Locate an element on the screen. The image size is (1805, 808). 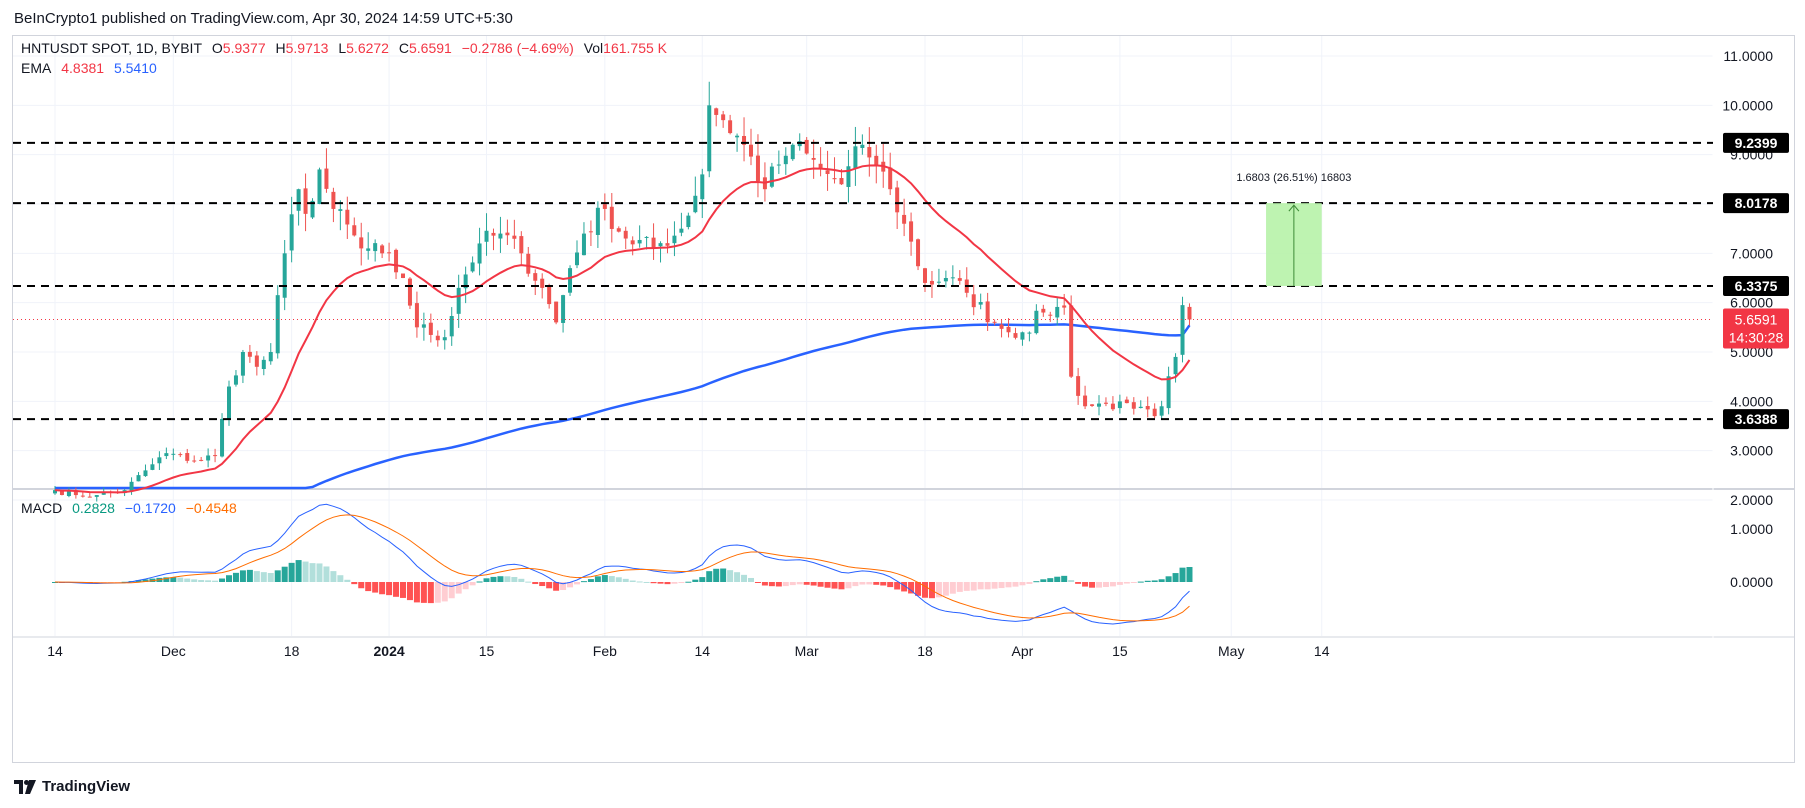
measure-arrowhead is located at coordinates (1294, 208).